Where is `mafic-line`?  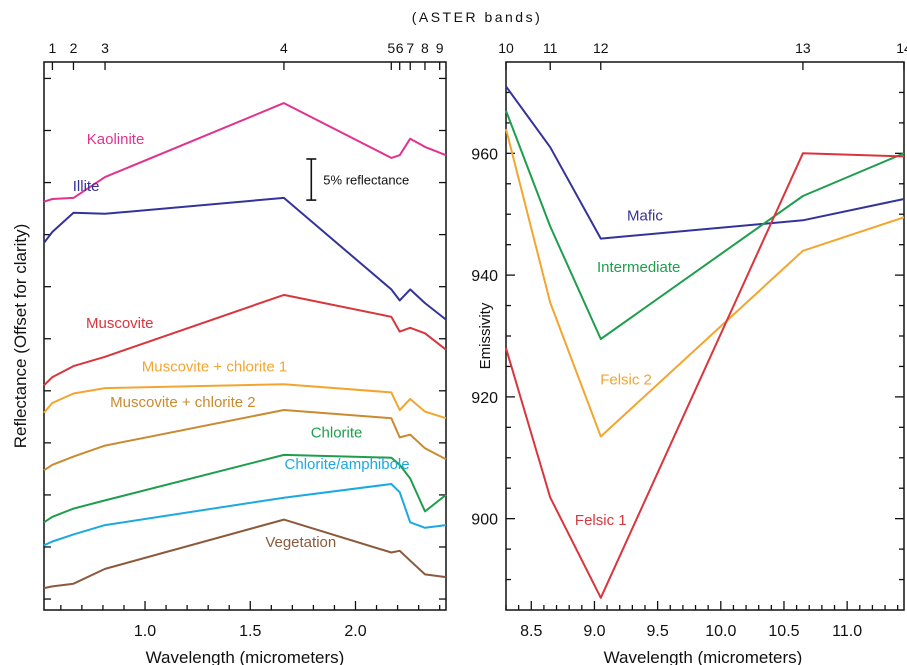
mafic-line is located at coordinates (705, 162).